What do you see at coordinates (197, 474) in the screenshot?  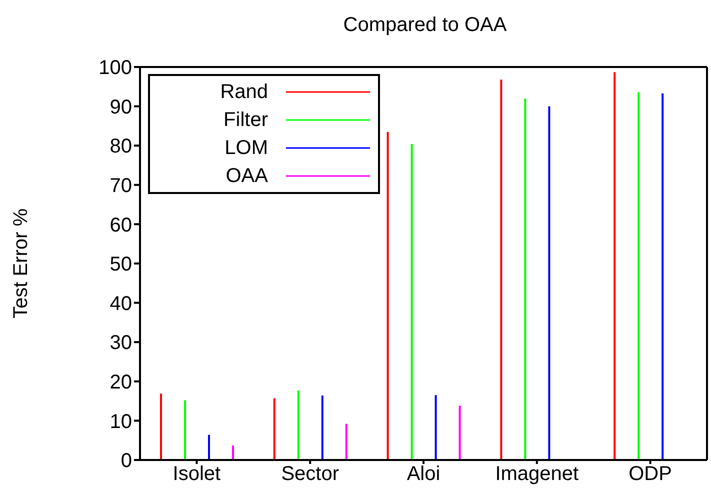 I see `x-tick-label: Isolet` at bounding box center [197, 474].